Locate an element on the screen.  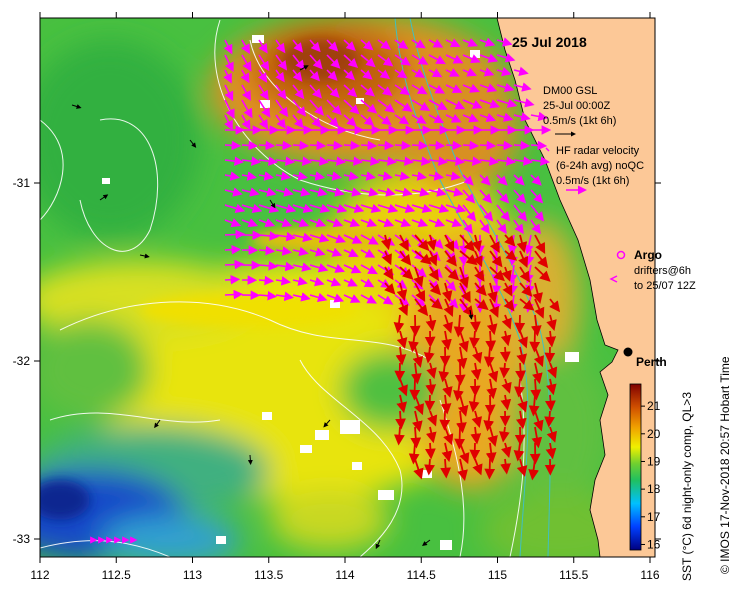
x-tick-label: 112.5 is located at coordinates (116, 575).